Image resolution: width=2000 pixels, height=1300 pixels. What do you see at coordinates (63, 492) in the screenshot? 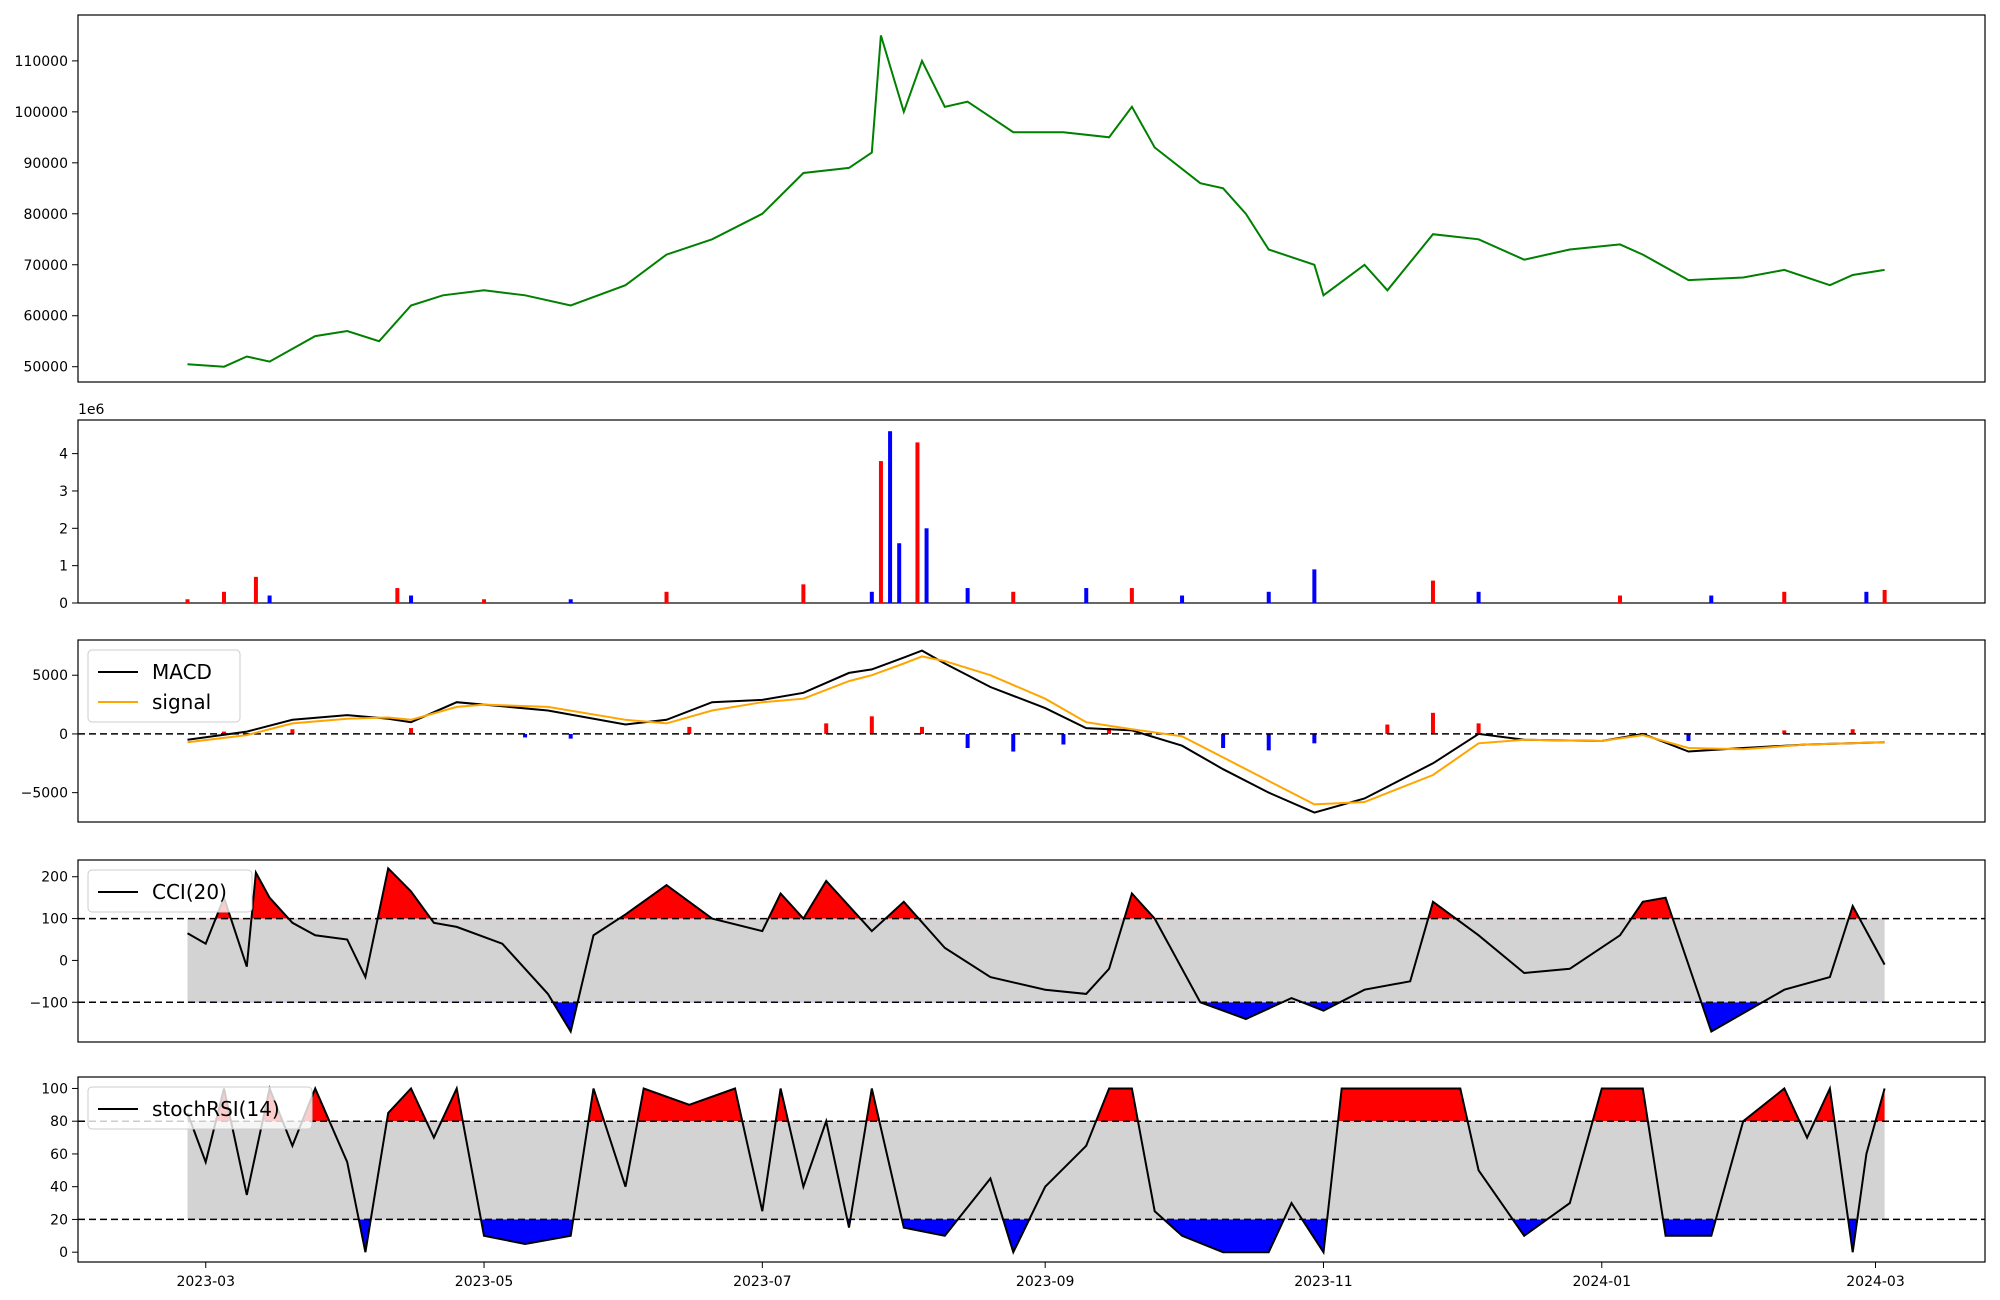
I see `y-tick-label: 3` at bounding box center [63, 492].